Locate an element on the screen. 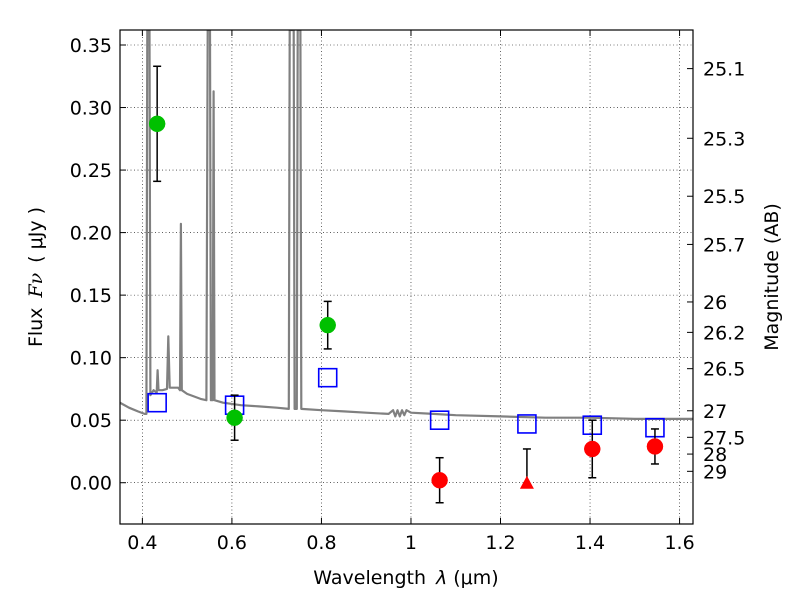 This screenshot has height=600, width=800. x-tick-label: 1 is located at coordinates (411, 543).